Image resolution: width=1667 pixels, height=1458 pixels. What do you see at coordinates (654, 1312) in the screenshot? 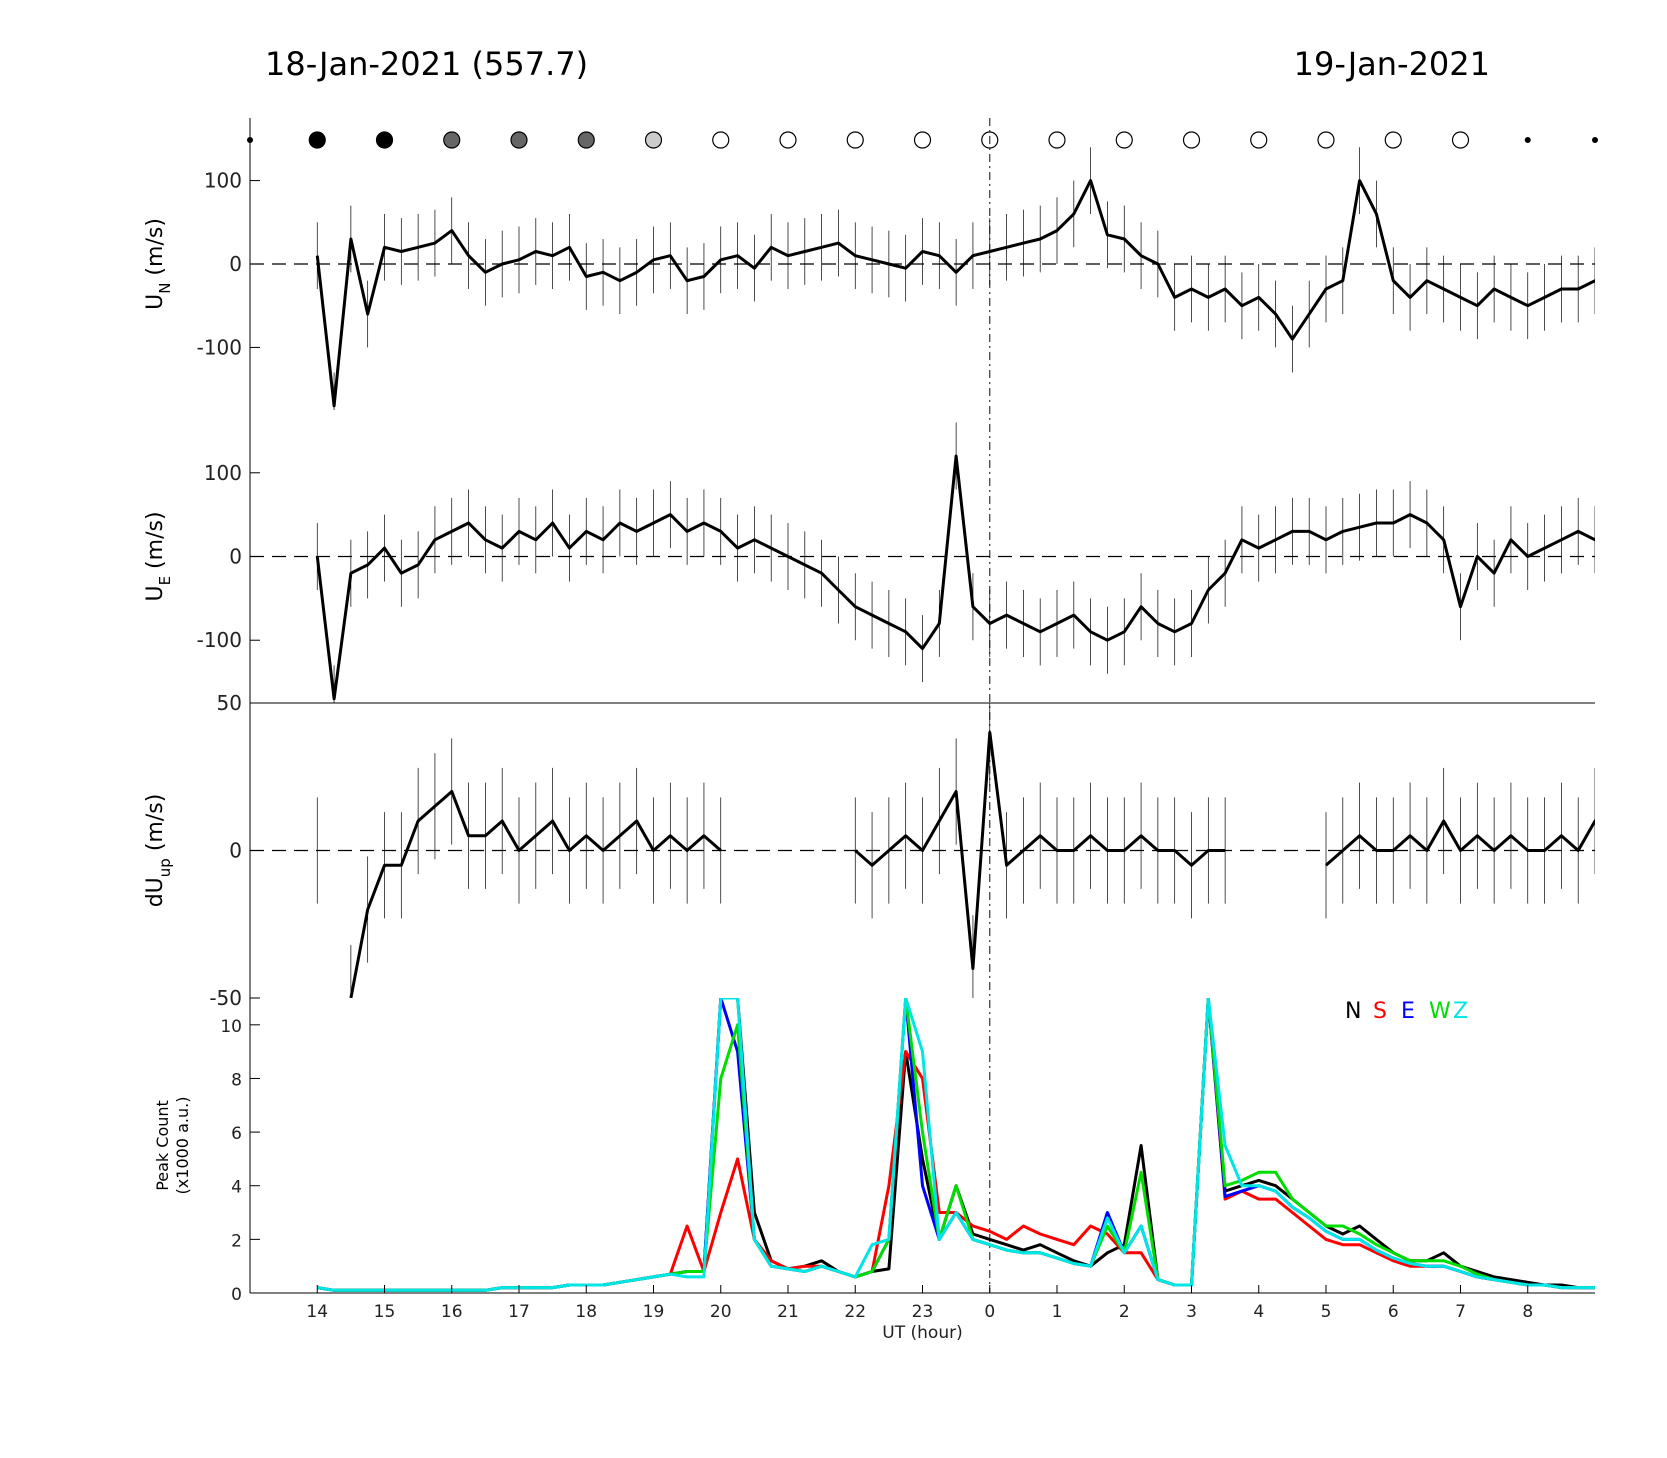
I see `x-tick-label: 19` at bounding box center [654, 1312].